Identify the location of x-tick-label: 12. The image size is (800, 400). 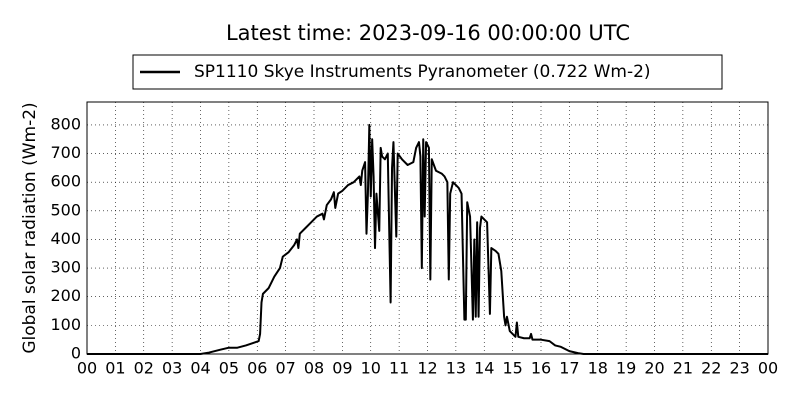
(427, 368).